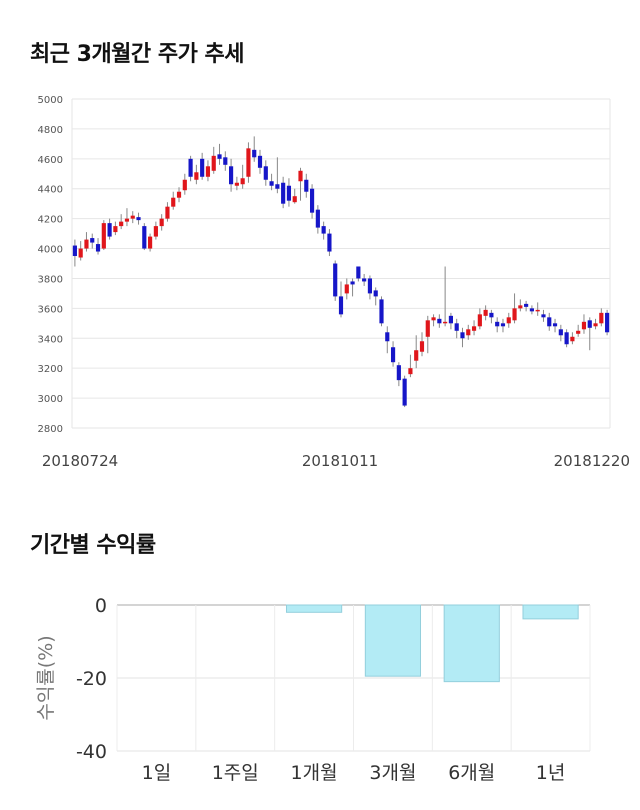  I want to click on returns-x-tick-label: 1주일, so click(235, 773).